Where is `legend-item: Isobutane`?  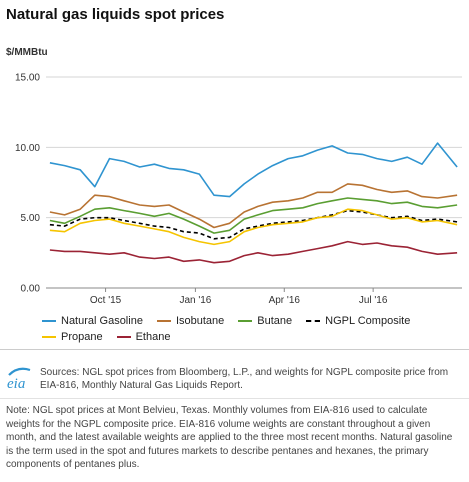 legend-item: Isobutane is located at coordinates (190, 321).